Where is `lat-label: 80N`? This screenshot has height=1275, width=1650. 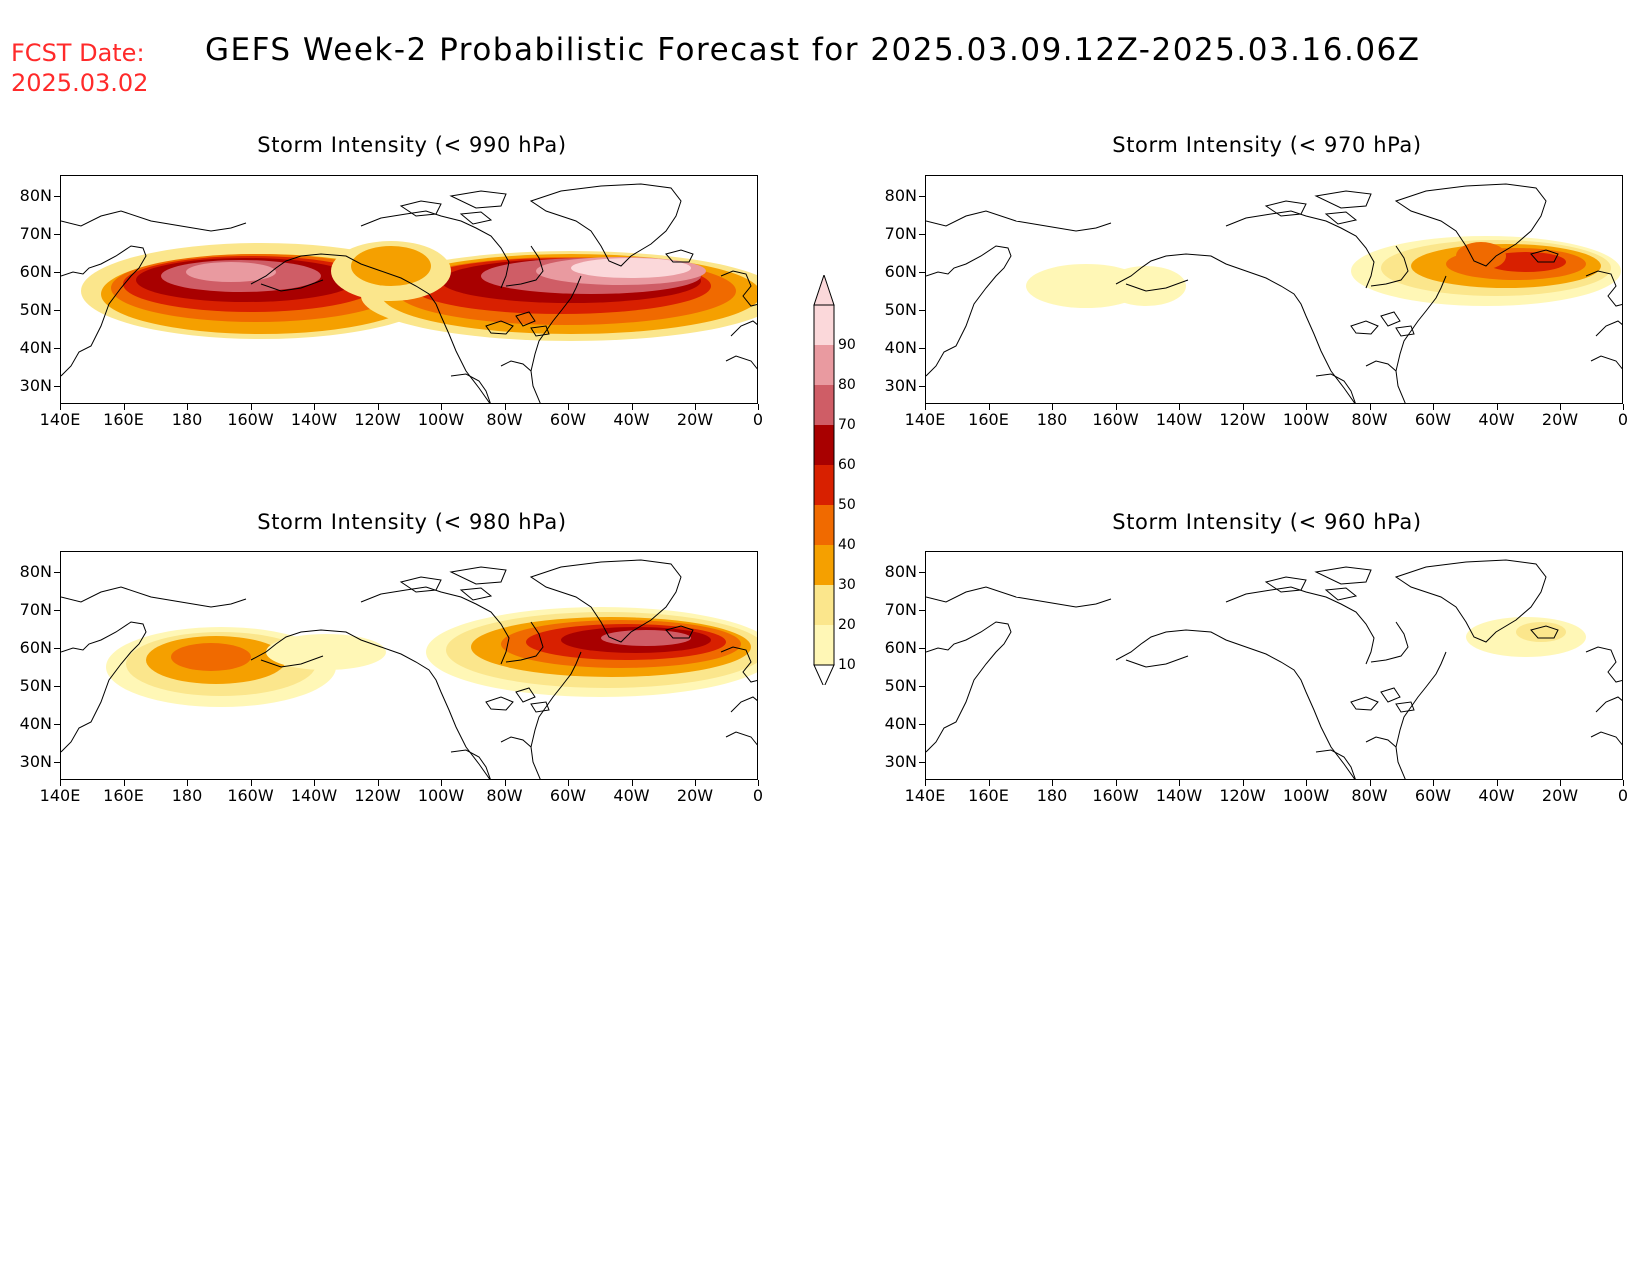 lat-label: 80N is located at coordinates (900, 571).